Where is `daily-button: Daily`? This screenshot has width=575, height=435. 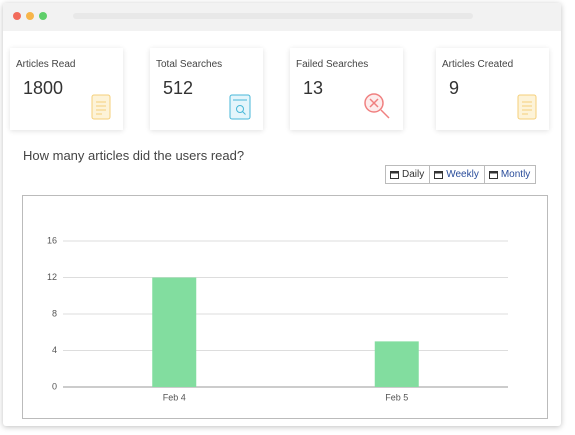
daily-button: Daily is located at coordinates (408, 174).